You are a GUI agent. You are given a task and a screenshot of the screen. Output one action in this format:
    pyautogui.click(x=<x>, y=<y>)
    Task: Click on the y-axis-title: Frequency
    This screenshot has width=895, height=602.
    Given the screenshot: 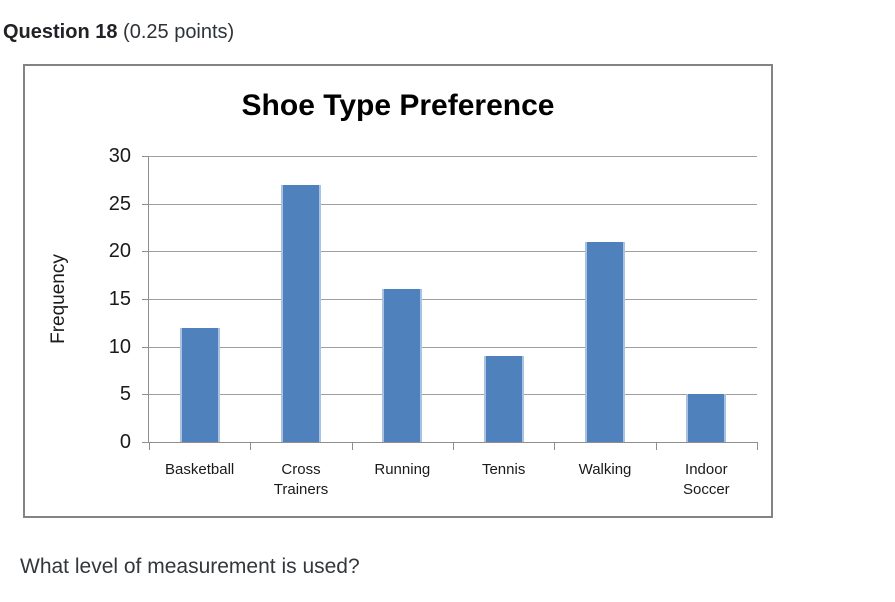 What is the action you would take?
    pyautogui.click(x=58, y=299)
    